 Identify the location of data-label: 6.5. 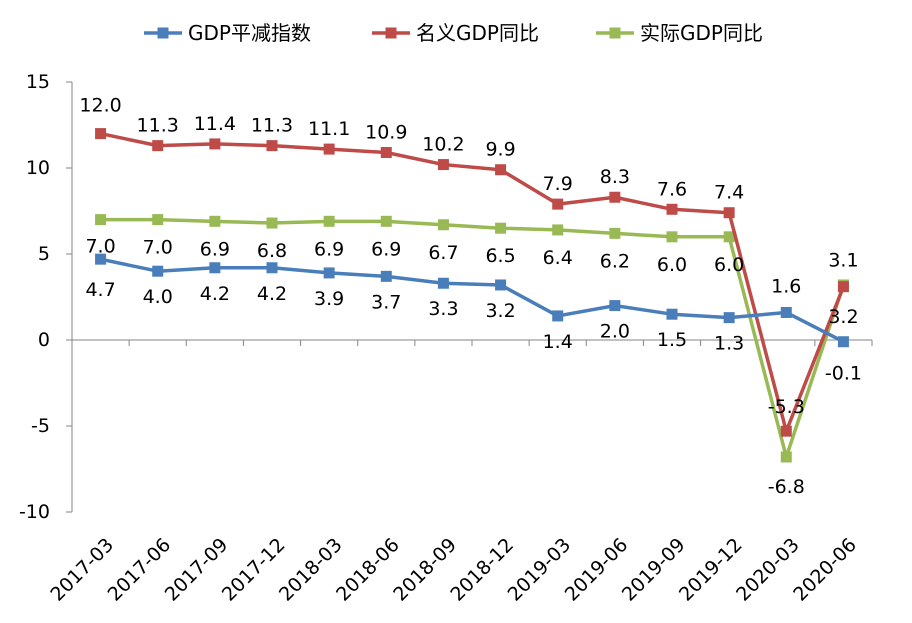
(500, 256).